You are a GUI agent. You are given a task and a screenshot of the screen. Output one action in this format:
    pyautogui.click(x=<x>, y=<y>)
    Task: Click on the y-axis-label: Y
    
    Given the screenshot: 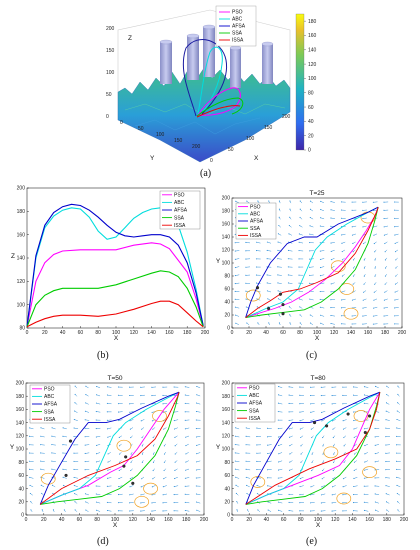 What is the action you would take?
    pyautogui.click(x=152, y=158)
    